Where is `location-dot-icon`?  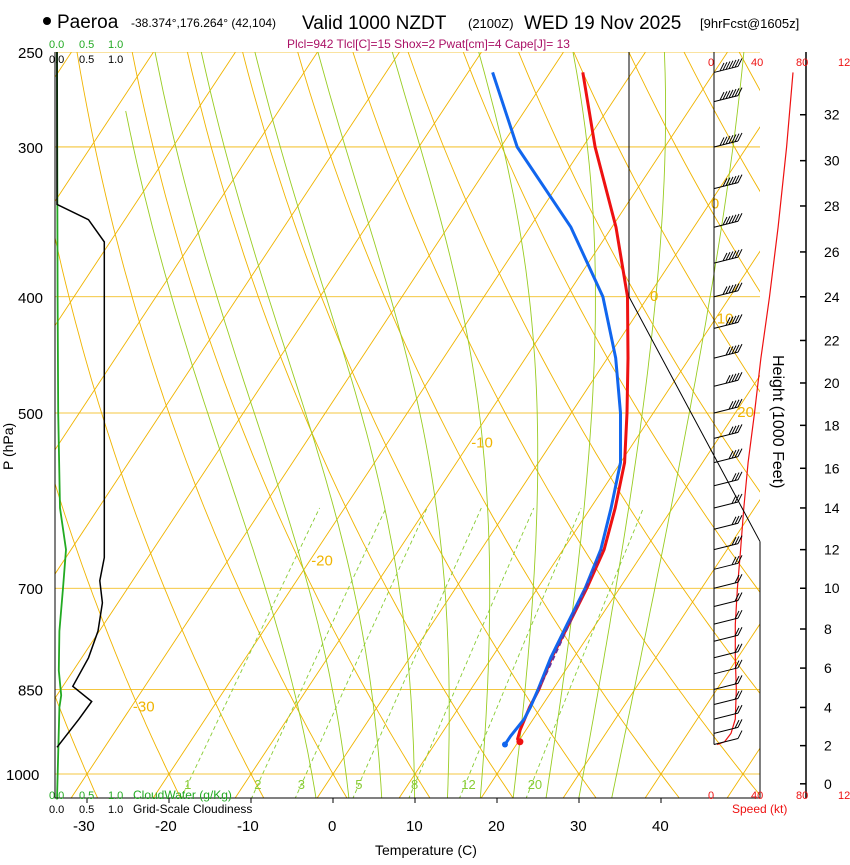 location-dot-icon is located at coordinates (47, 21).